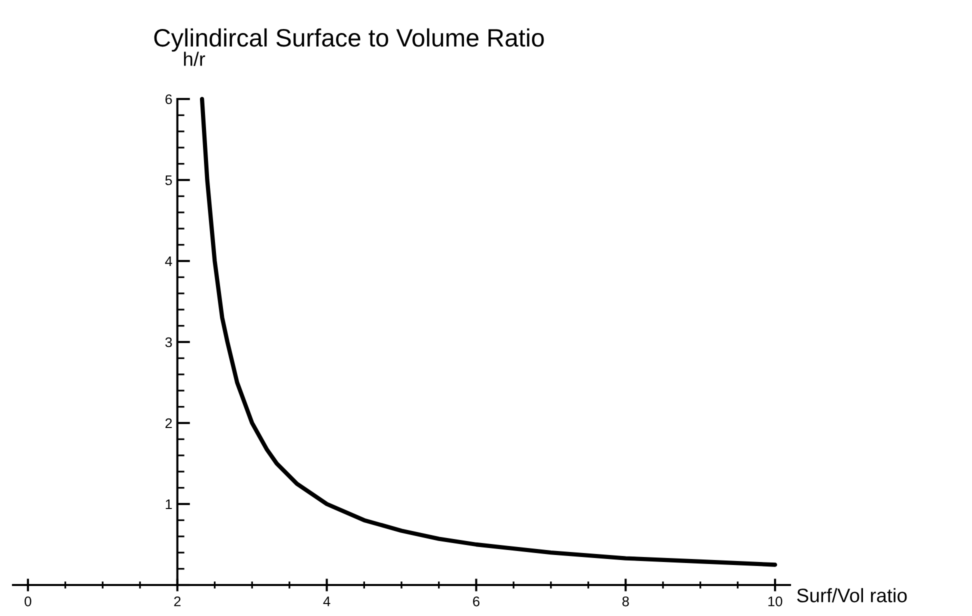 Image resolution: width=972 pixels, height=616 pixels. Describe the element at coordinates (168, 342) in the screenshot. I see `y-tick-label: 3` at that location.